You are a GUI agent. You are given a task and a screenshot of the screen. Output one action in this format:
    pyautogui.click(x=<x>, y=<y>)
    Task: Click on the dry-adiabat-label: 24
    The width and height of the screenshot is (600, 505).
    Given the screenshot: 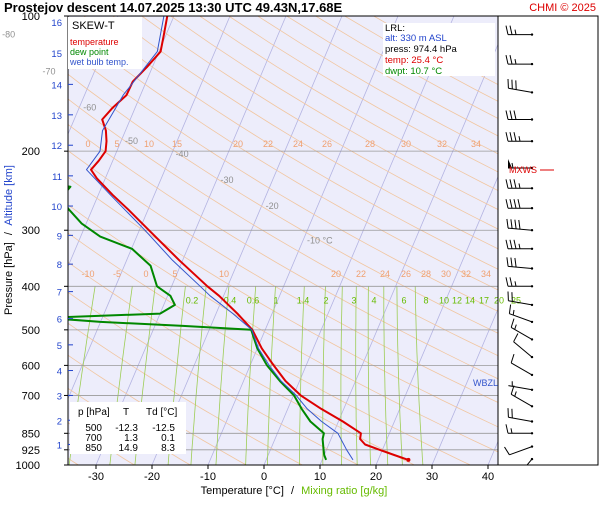 What is the action you would take?
    pyautogui.click(x=385, y=274)
    